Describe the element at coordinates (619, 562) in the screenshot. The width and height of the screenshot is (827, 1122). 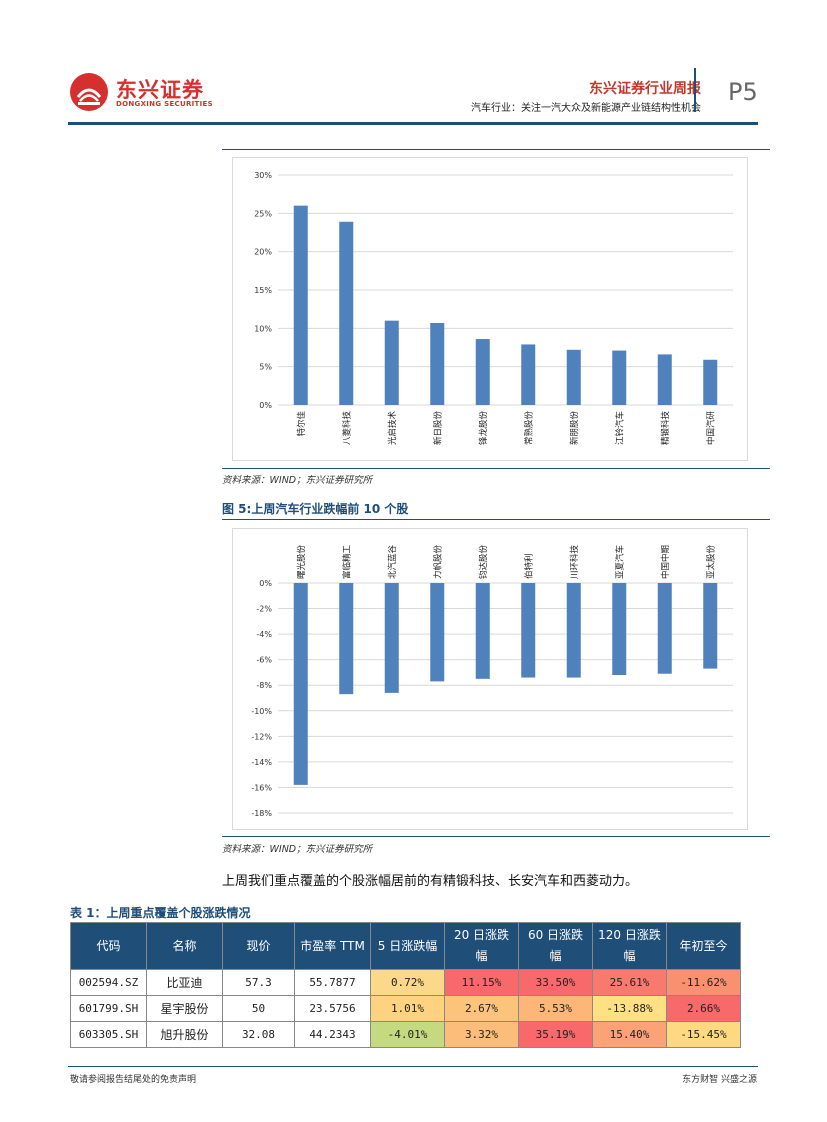
I see `category-label: 亚夏汽车` at that location.